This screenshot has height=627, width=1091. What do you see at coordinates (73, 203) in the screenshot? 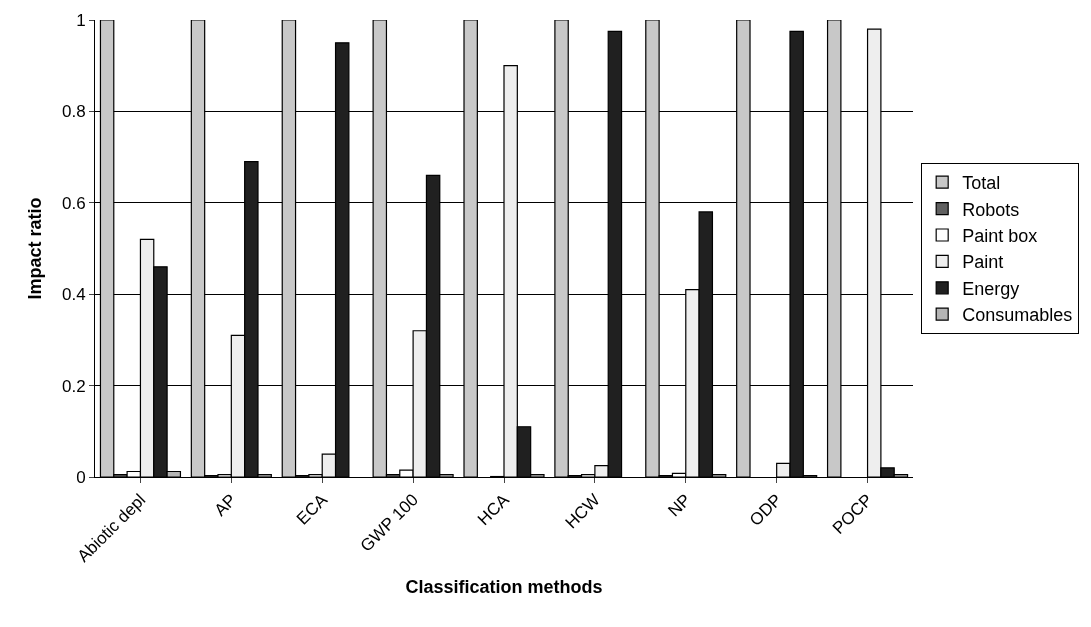
I see `y-tick-label: 0.6` at bounding box center [73, 203].